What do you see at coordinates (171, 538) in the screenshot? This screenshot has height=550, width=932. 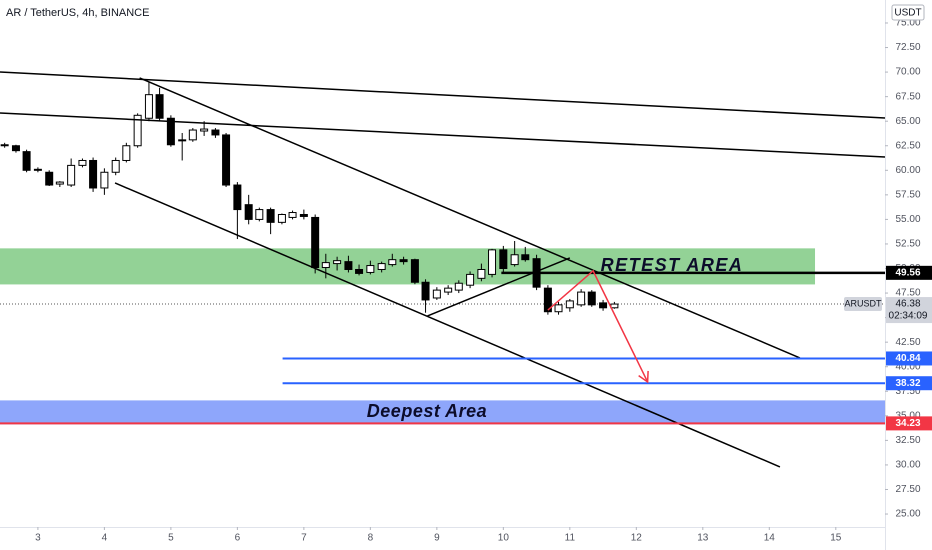 I see `x-tick-label: 5` at bounding box center [171, 538].